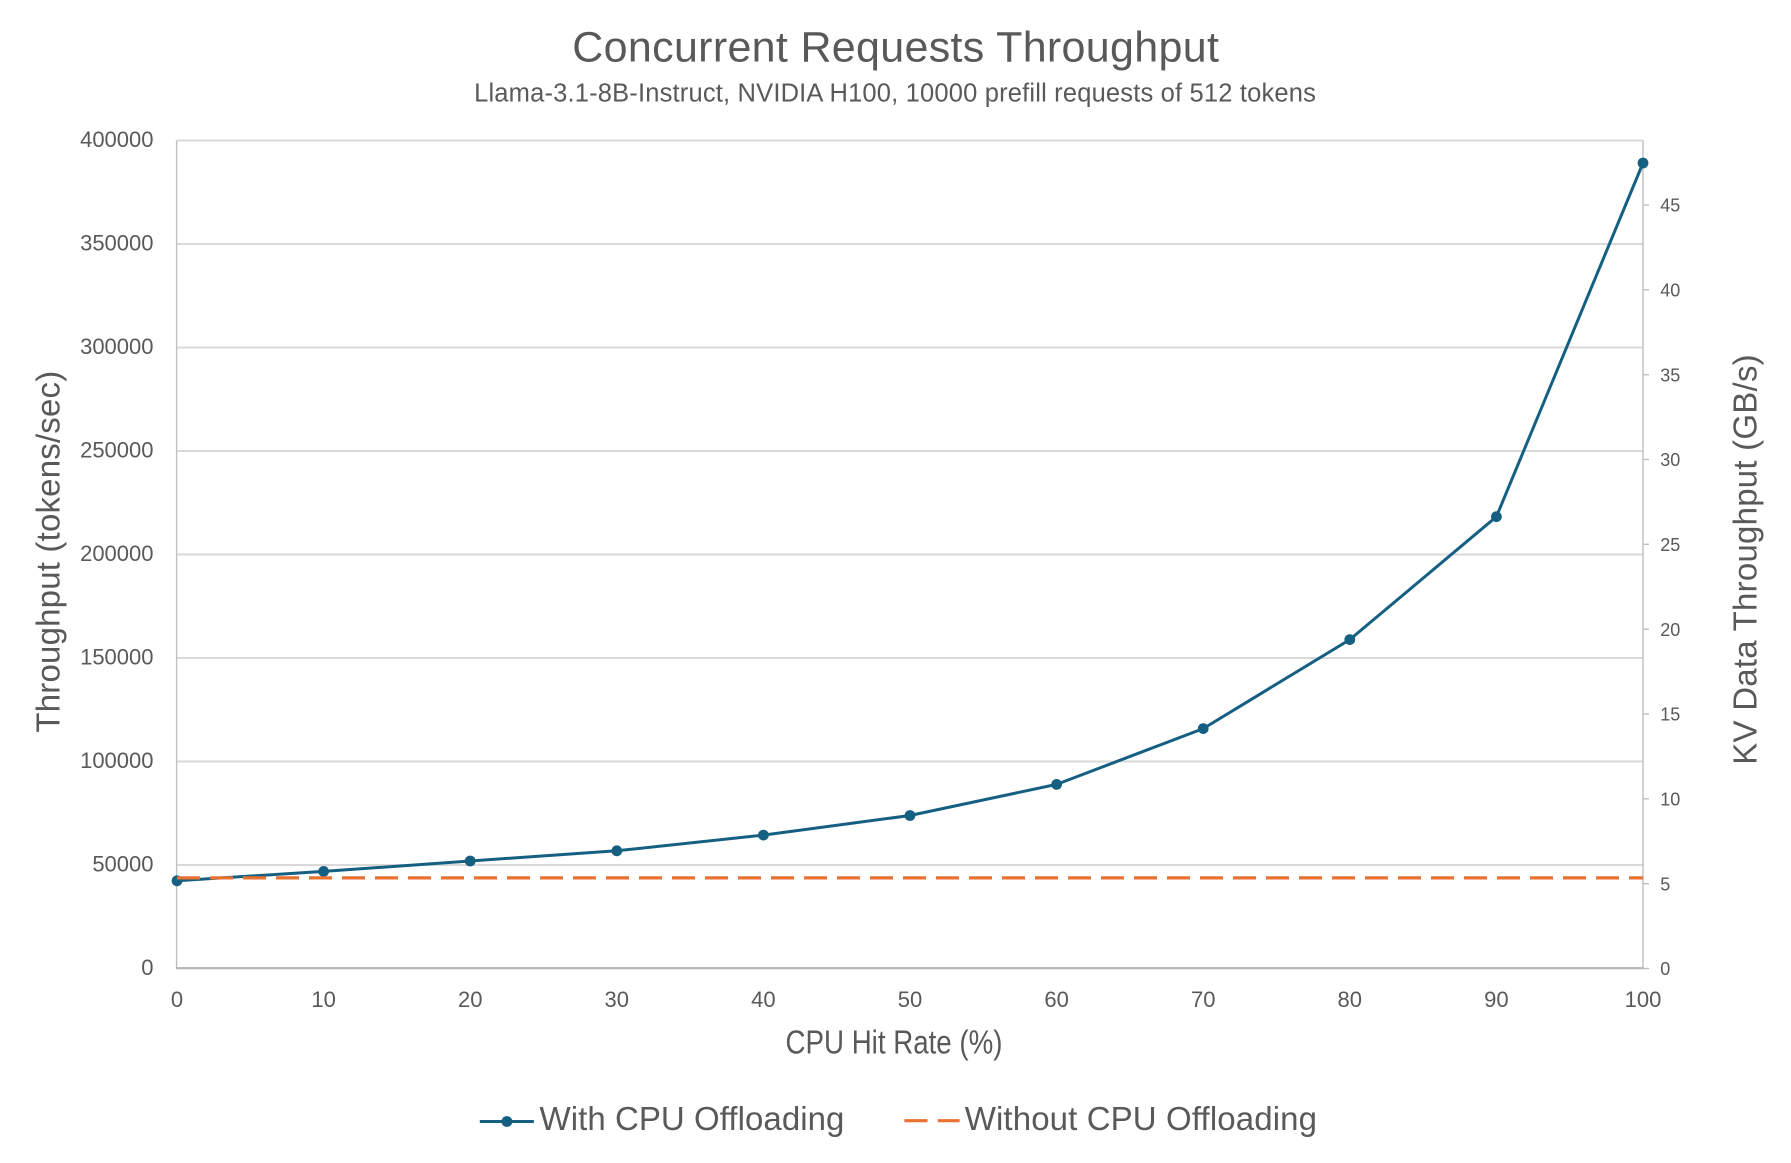 The image size is (1791, 1163). What do you see at coordinates (1643, 999) in the screenshot?
I see `svg-text: 100` at bounding box center [1643, 999].